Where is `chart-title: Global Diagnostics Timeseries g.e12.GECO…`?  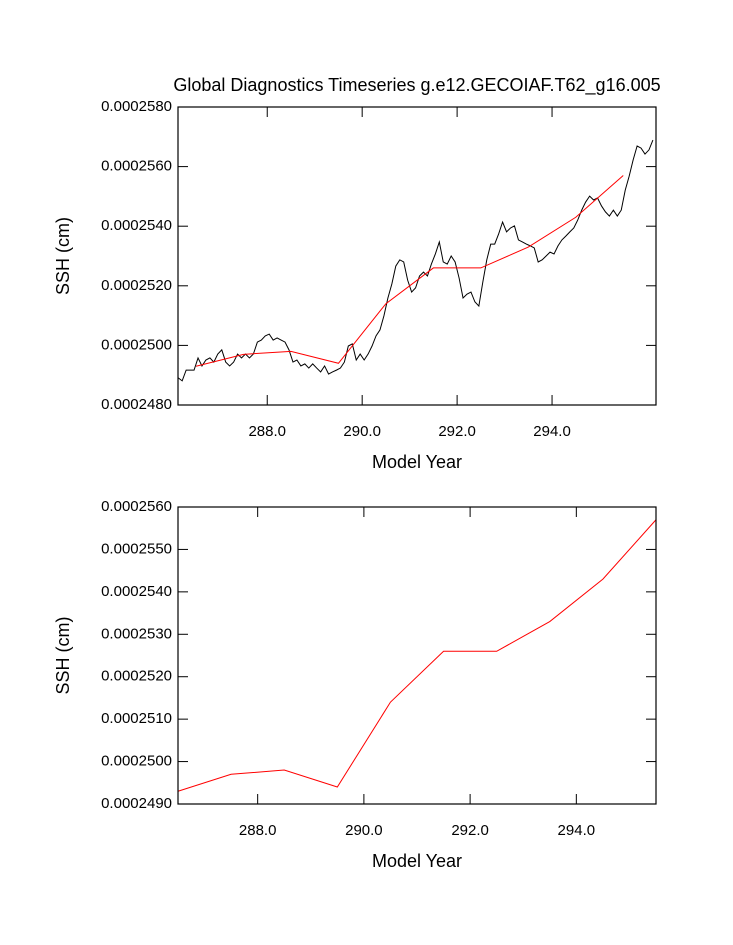 chart-title: Global Diagnostics Timeseries g.e12.GECO… is located at coordinates (416, 85).